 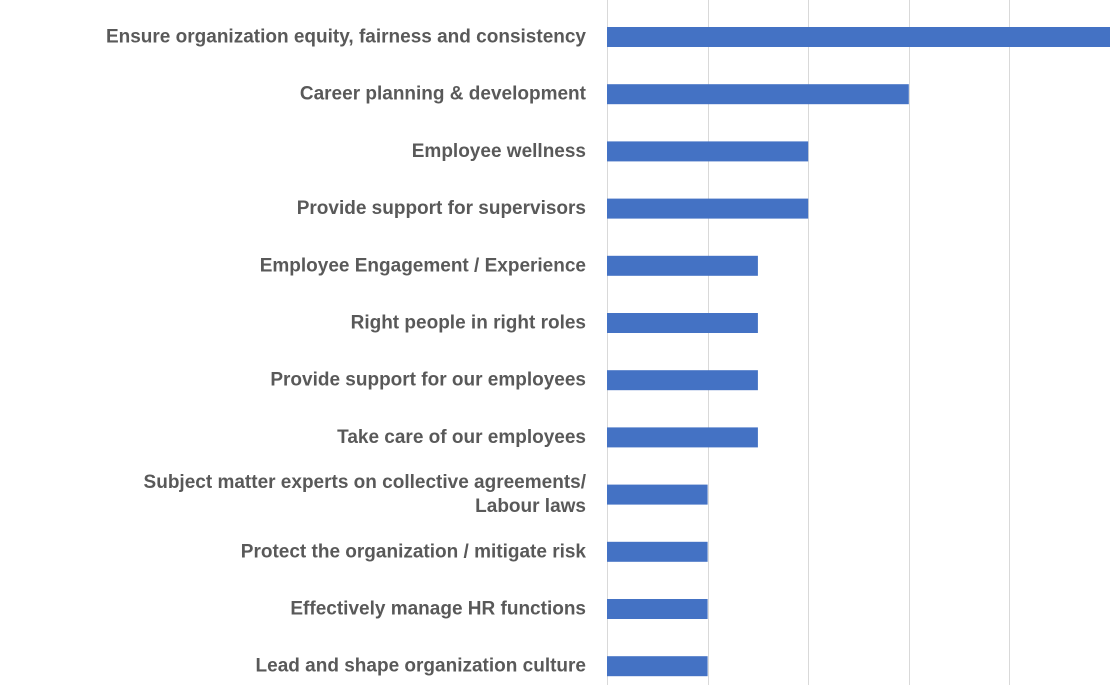 I want to click on category-label-1-line-0: Career planning & development, so click(x=443, y=94).